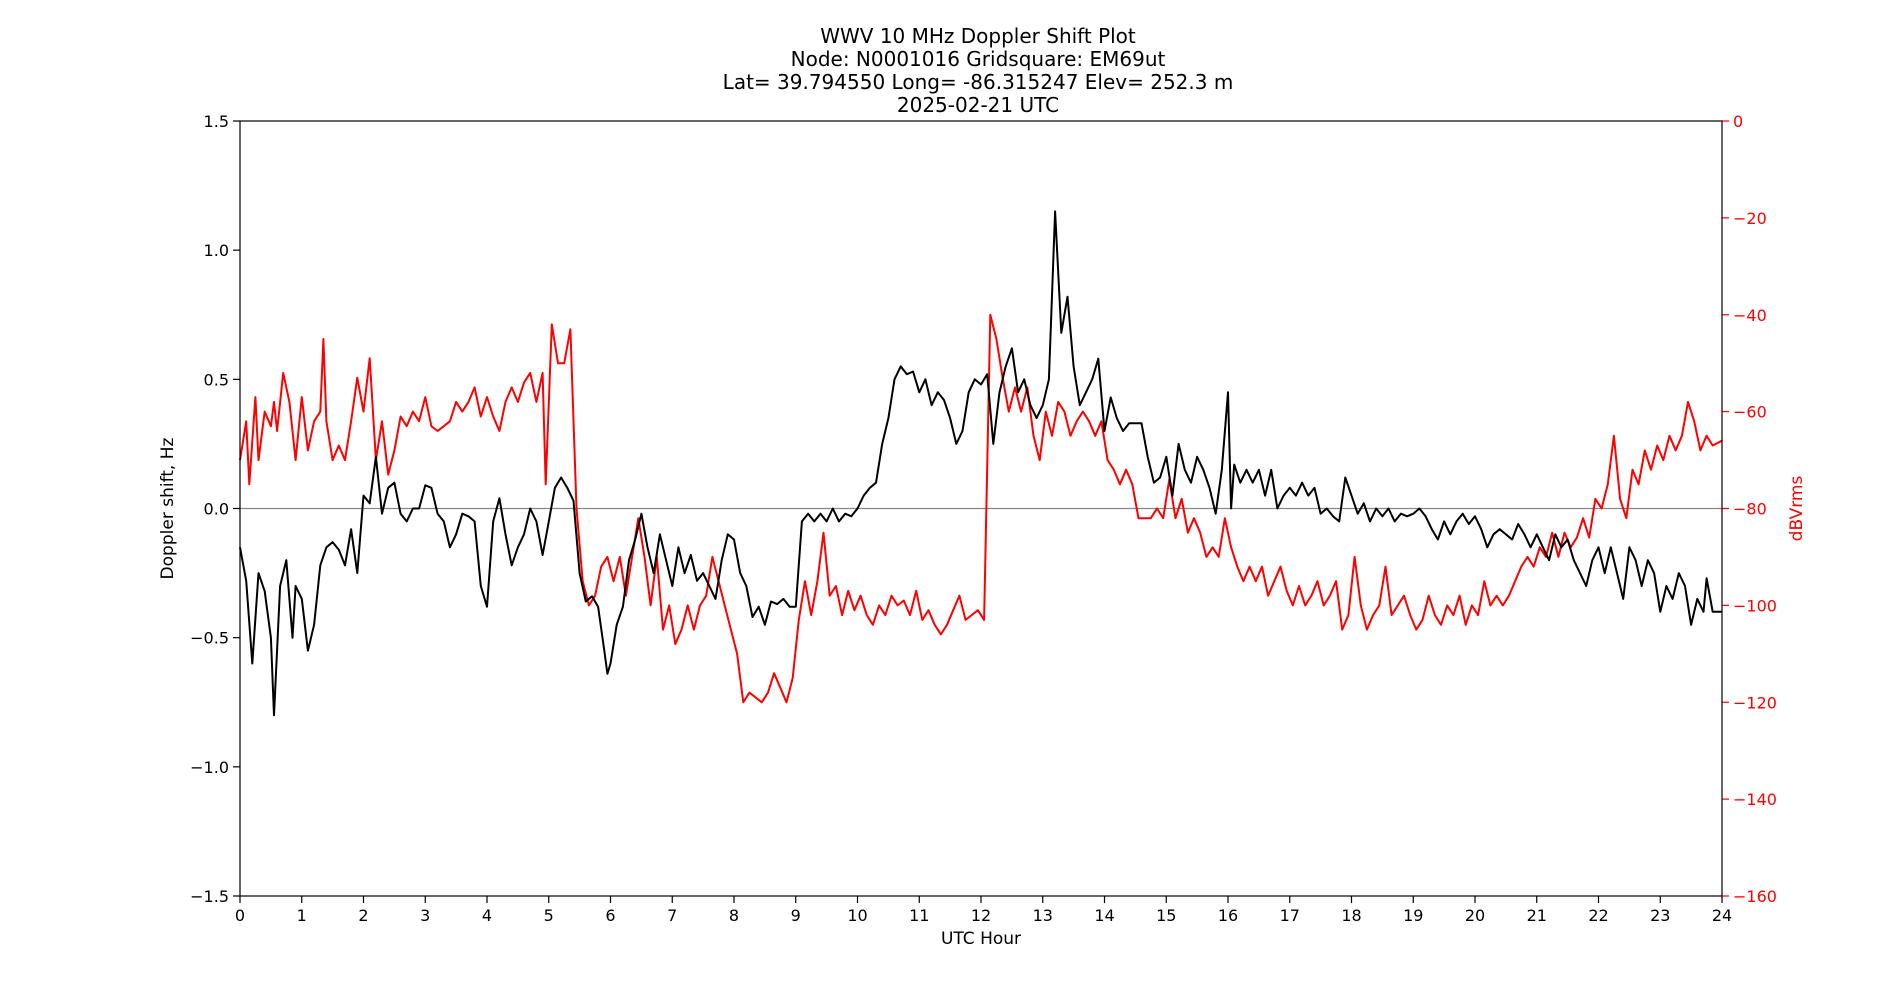 The height and width of the screenshot is (1000, 1900). I want to click on right-y-axis-label: dBVrms, so click(1797, 509).